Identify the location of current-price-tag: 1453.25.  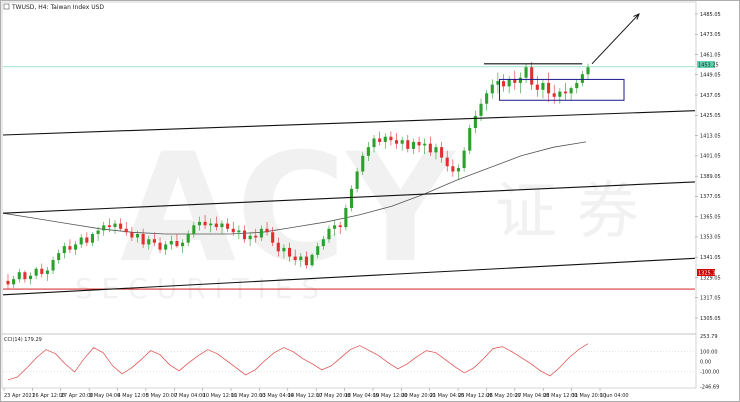
(708, 65).